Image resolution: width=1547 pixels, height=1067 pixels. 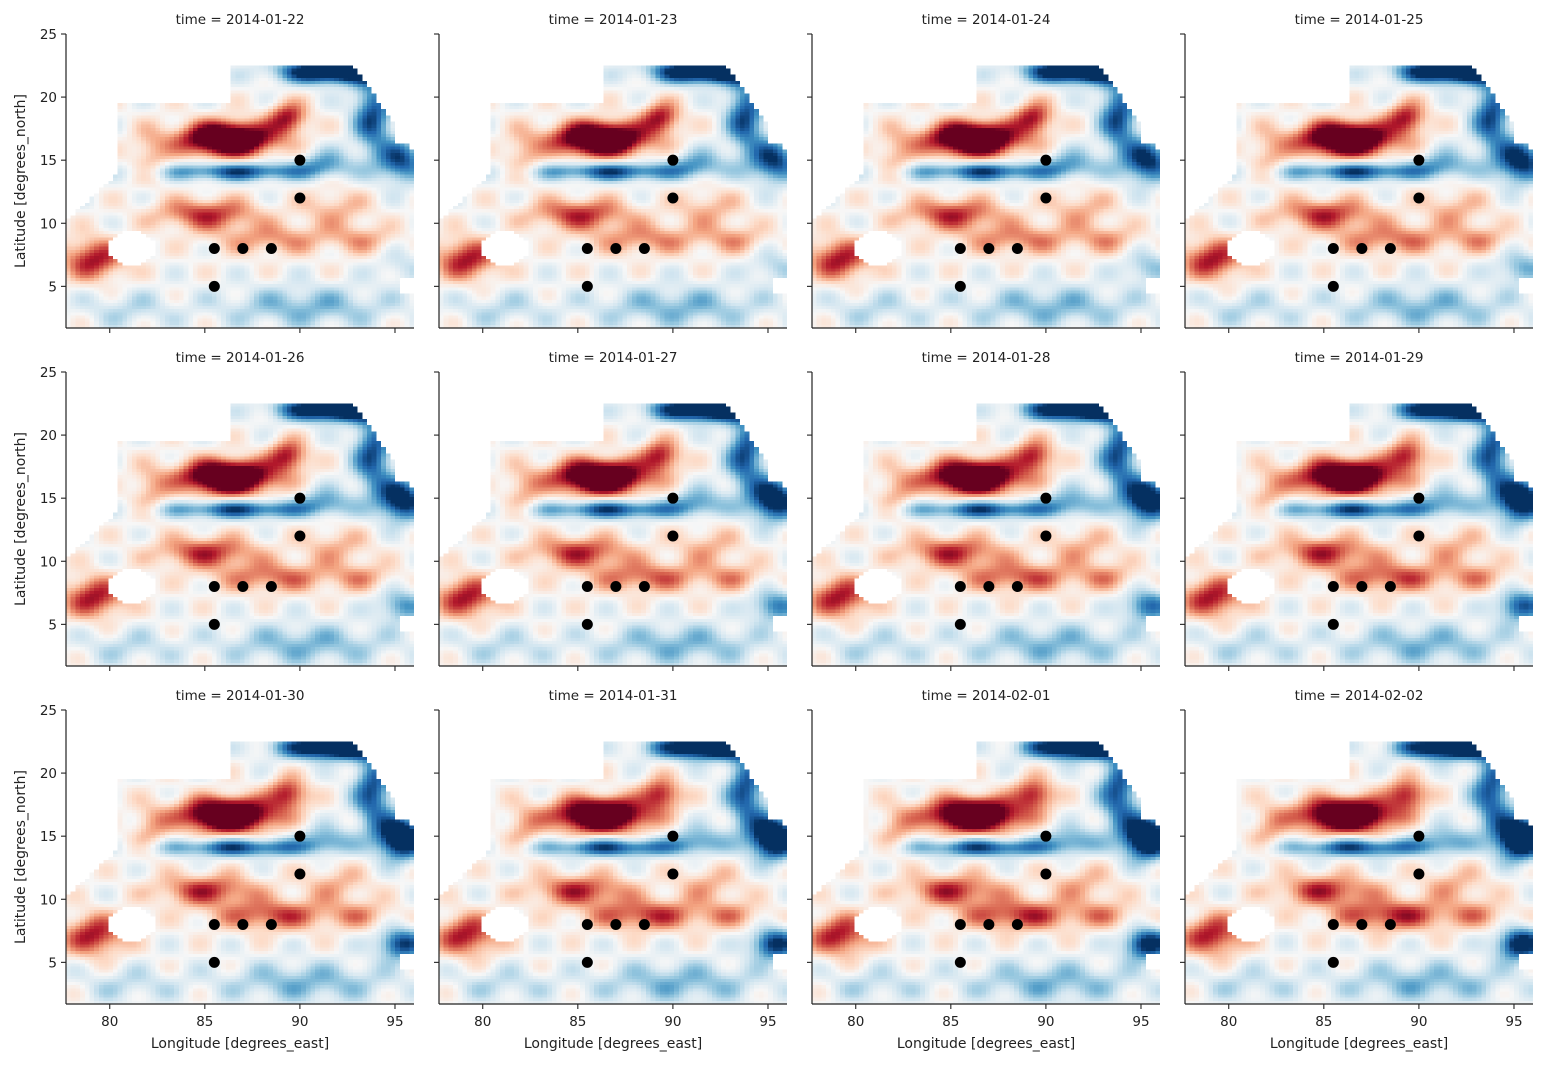 I want to click on panel-title: time = 2014-01-22, so click(x=240, y=20).